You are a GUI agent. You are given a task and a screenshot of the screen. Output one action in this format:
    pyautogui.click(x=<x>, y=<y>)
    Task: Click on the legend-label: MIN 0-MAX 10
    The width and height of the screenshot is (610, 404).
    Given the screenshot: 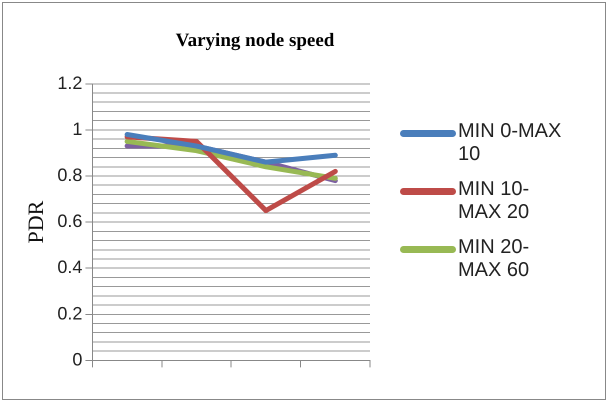 What is the action you would take?
    pyautogui.click(x=510, y=143)
    